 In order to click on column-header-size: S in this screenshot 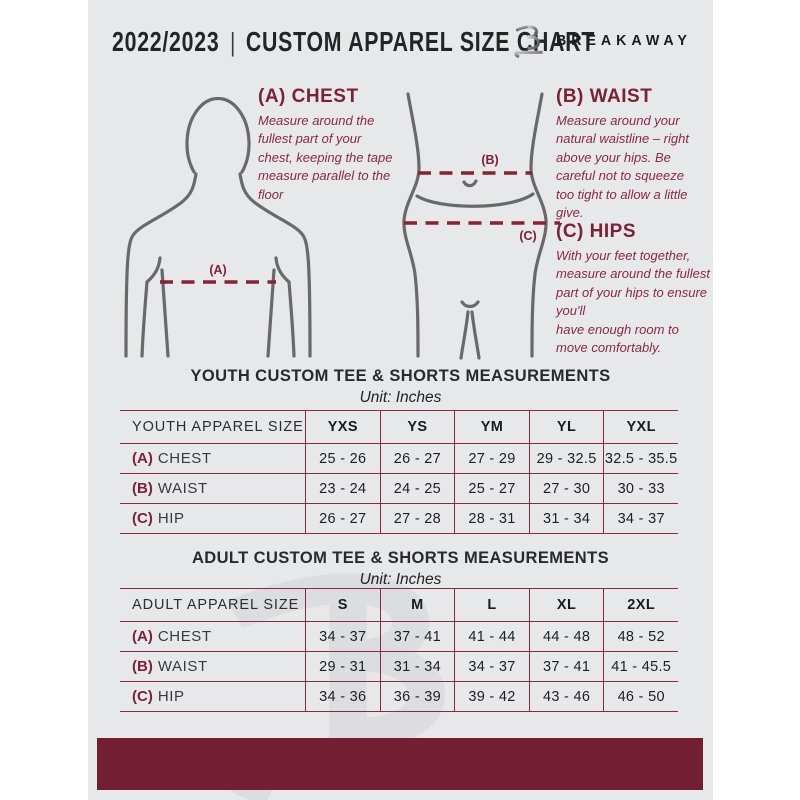, I will do `click(342, 605)`.